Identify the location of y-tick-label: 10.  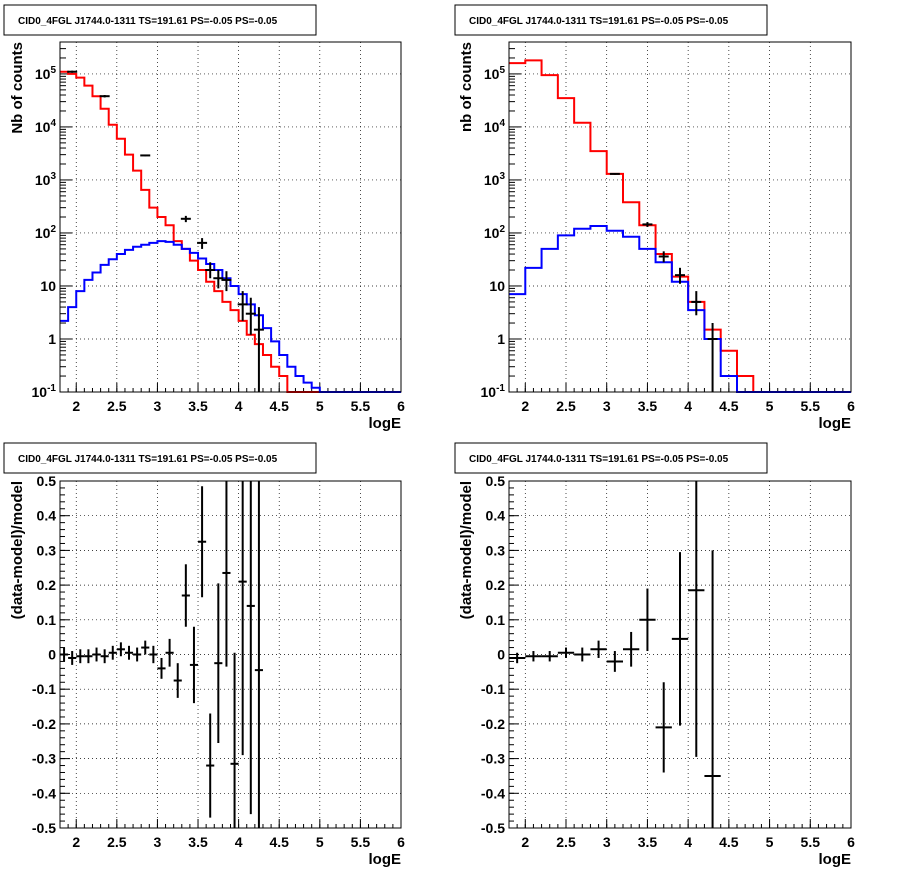
(48, 286).